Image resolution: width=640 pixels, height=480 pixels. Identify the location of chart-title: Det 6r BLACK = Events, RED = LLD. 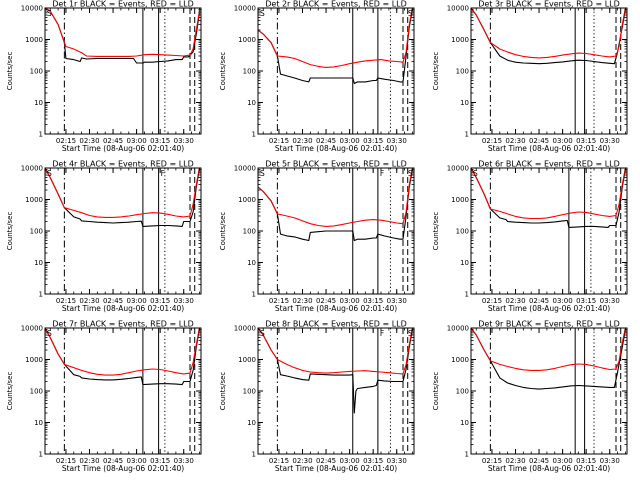
(549, 164).